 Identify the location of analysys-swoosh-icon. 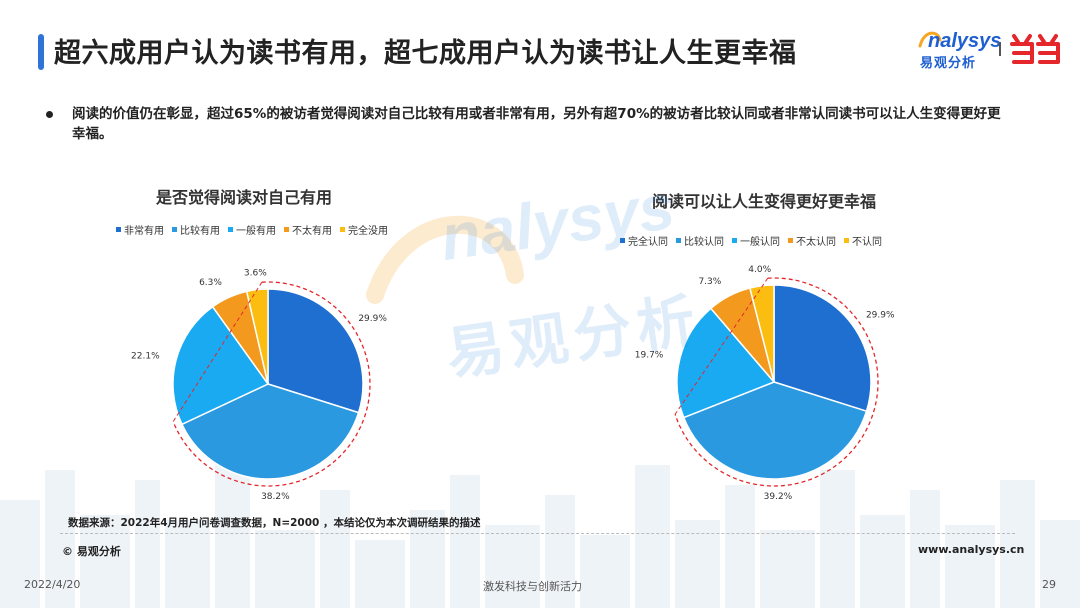
(930, 39).